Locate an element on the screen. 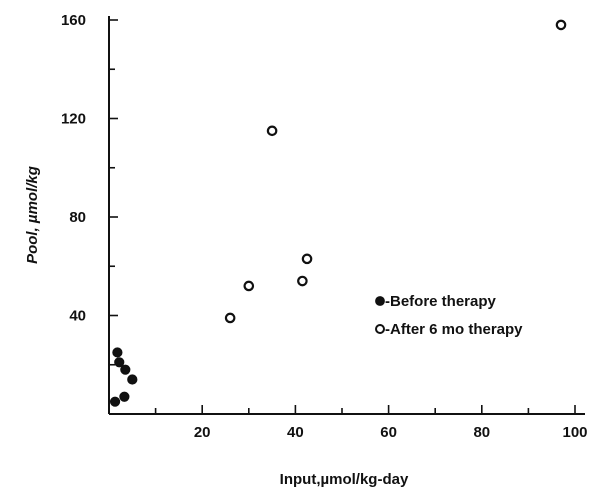 Image resolution: width=607 pixels, height=490 pixels. y-tick-label: 160 is located at coordinates (73, 20).